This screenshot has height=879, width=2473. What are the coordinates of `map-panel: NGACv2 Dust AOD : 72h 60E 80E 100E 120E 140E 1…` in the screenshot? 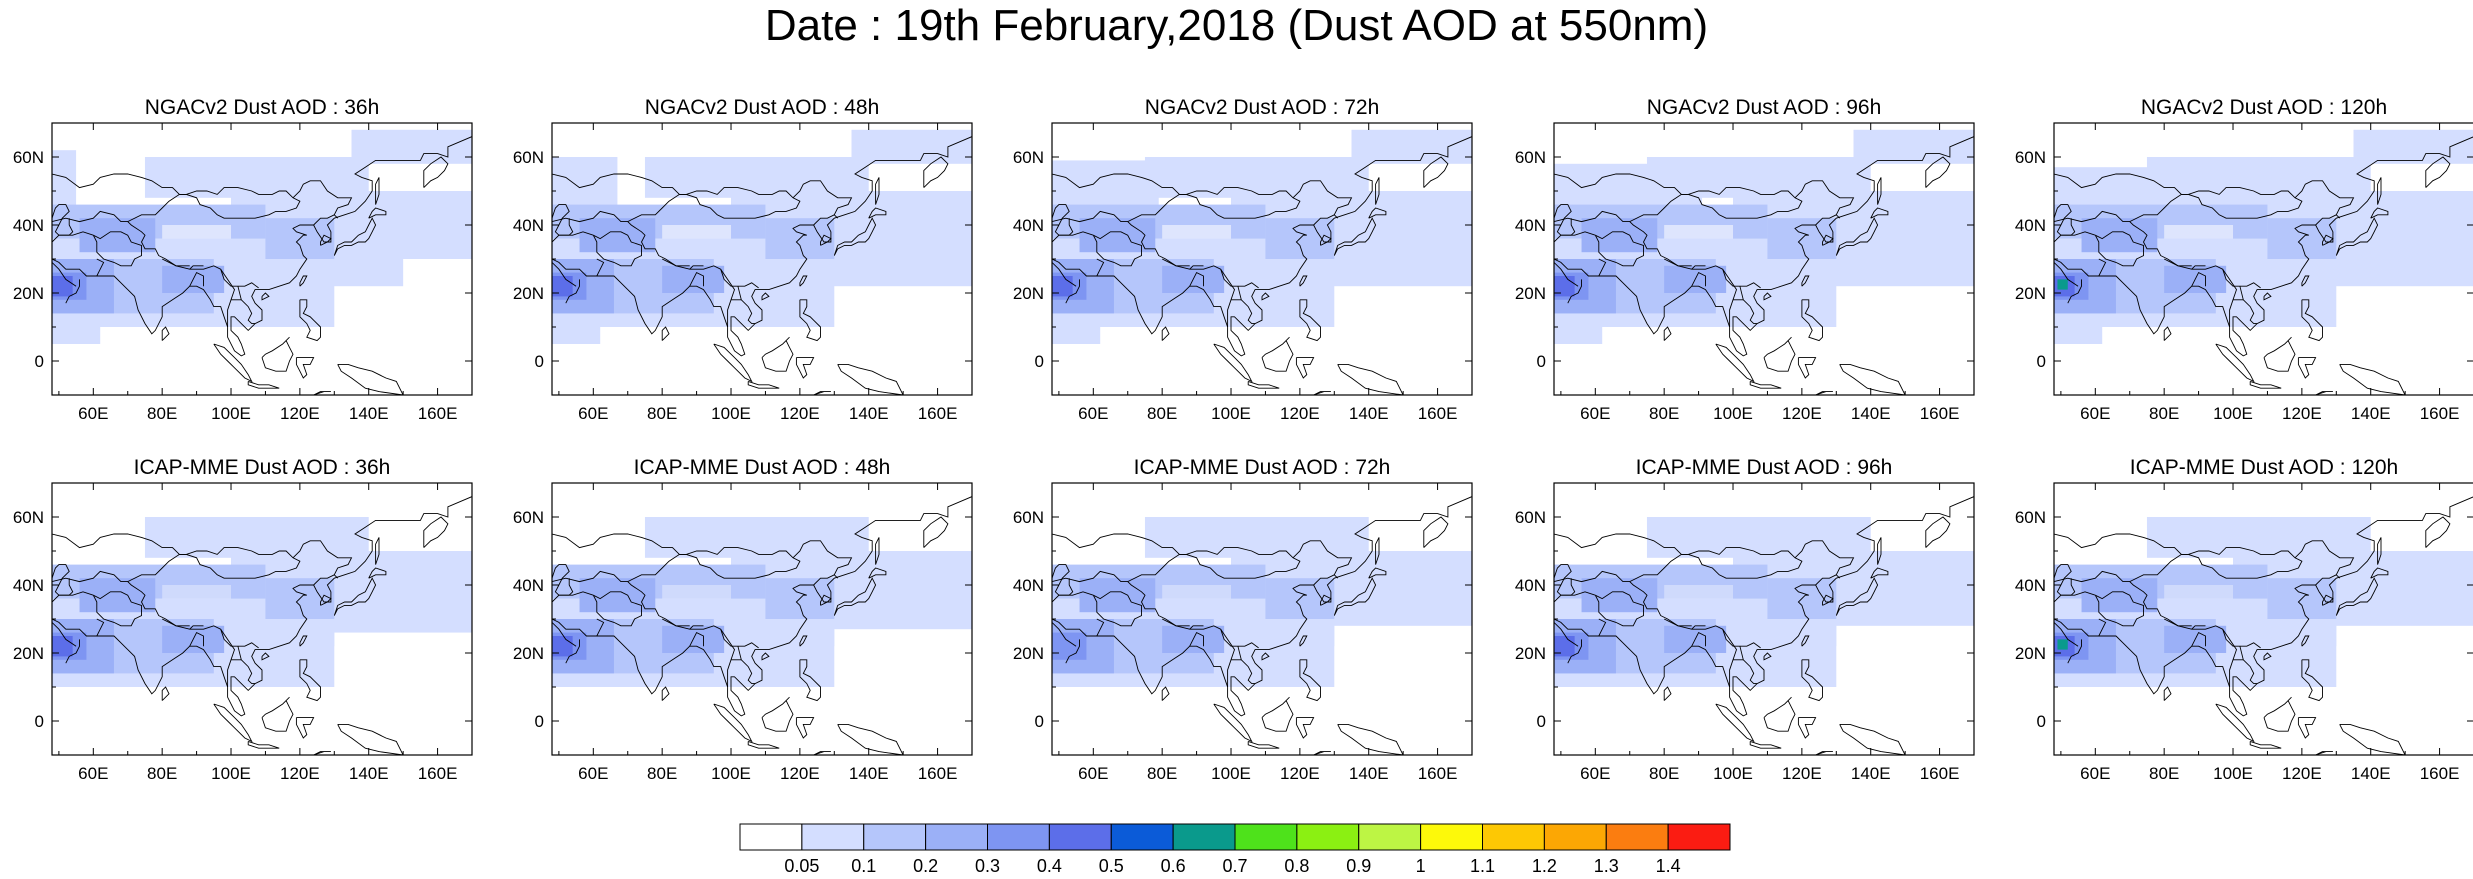 It's located at (1236, 259).